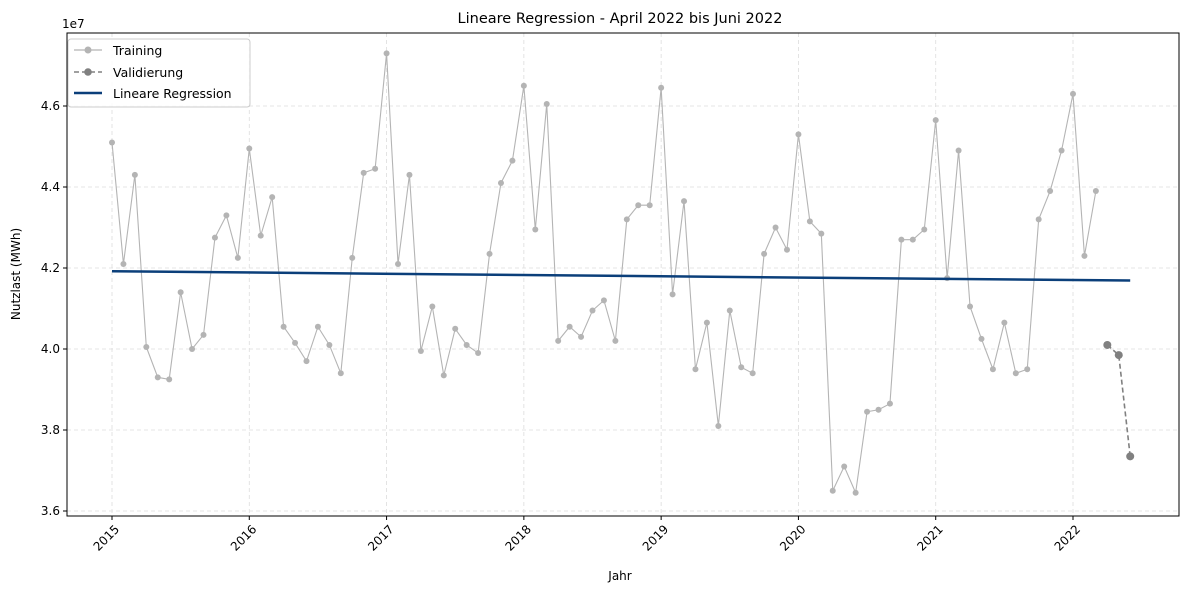  I want to click on x-tick-label: 2017, so click(380, 537).